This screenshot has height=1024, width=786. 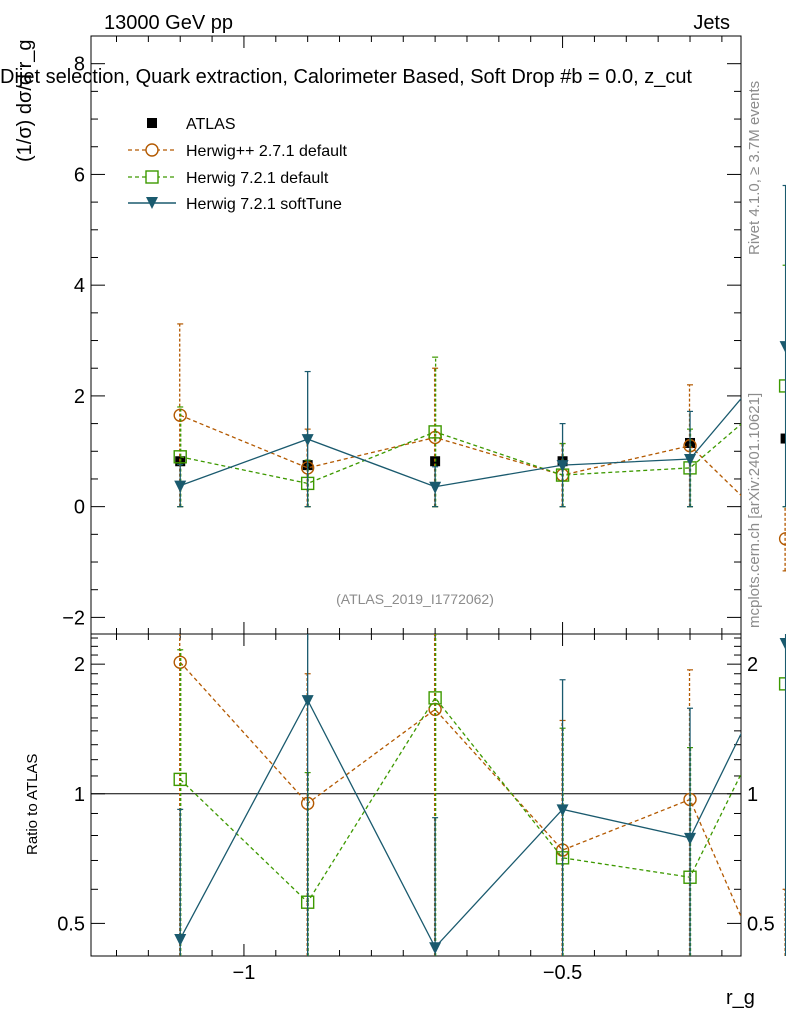 I want to click on ratio-series-line, so click(x=460, y=800).